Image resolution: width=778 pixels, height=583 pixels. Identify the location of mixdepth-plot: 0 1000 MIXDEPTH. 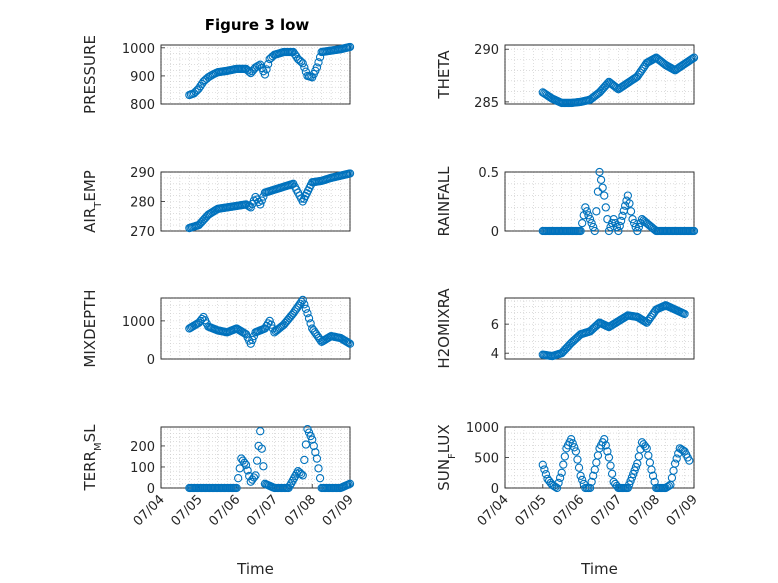
(218, 328).